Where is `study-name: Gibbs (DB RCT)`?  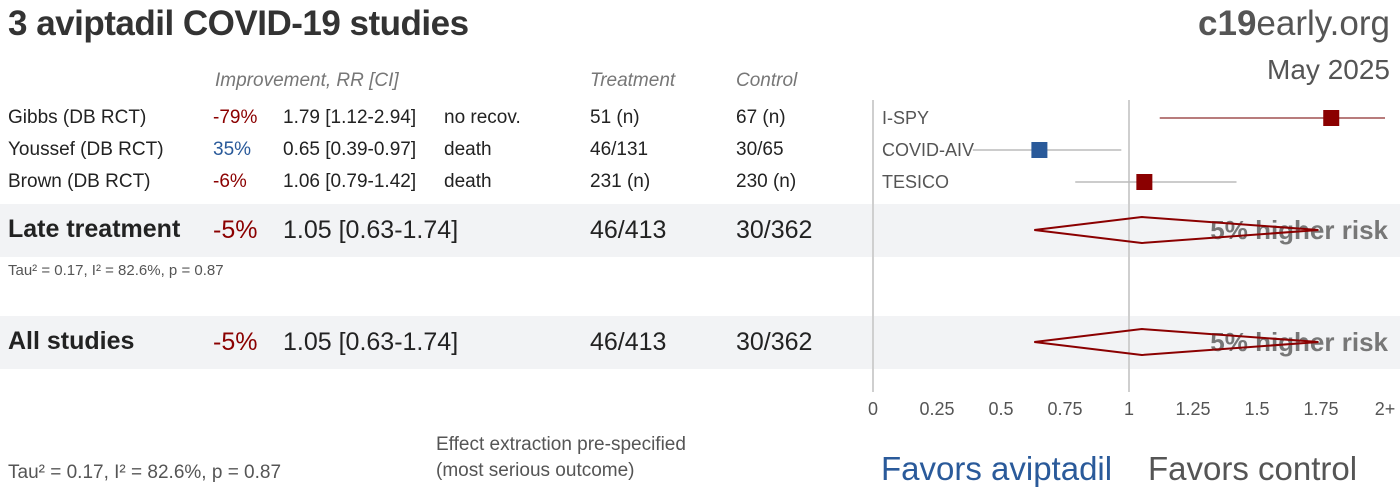
study-name: Gibbs (DB RCT) is located at coordinates (77, 117).